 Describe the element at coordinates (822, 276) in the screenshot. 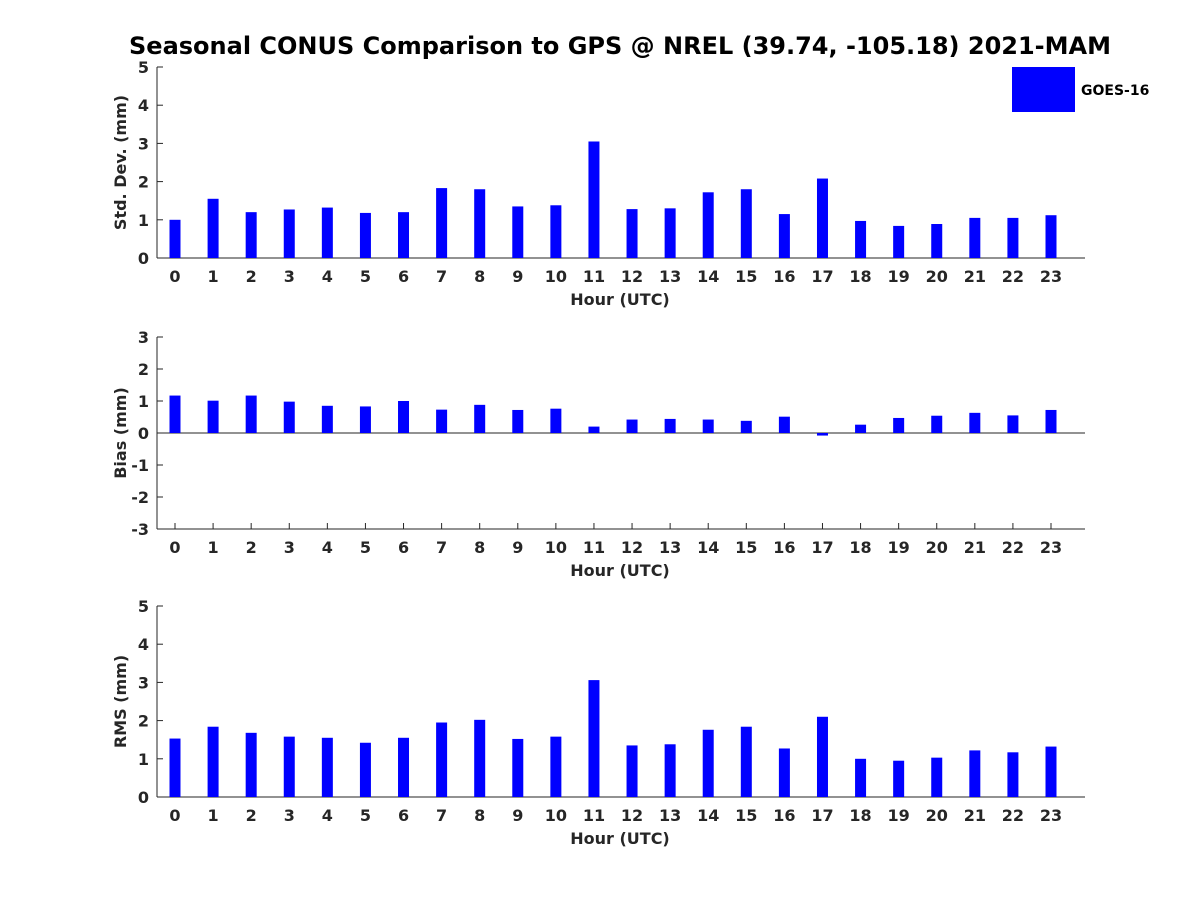

I see `x-tick-label: 17` at that location.